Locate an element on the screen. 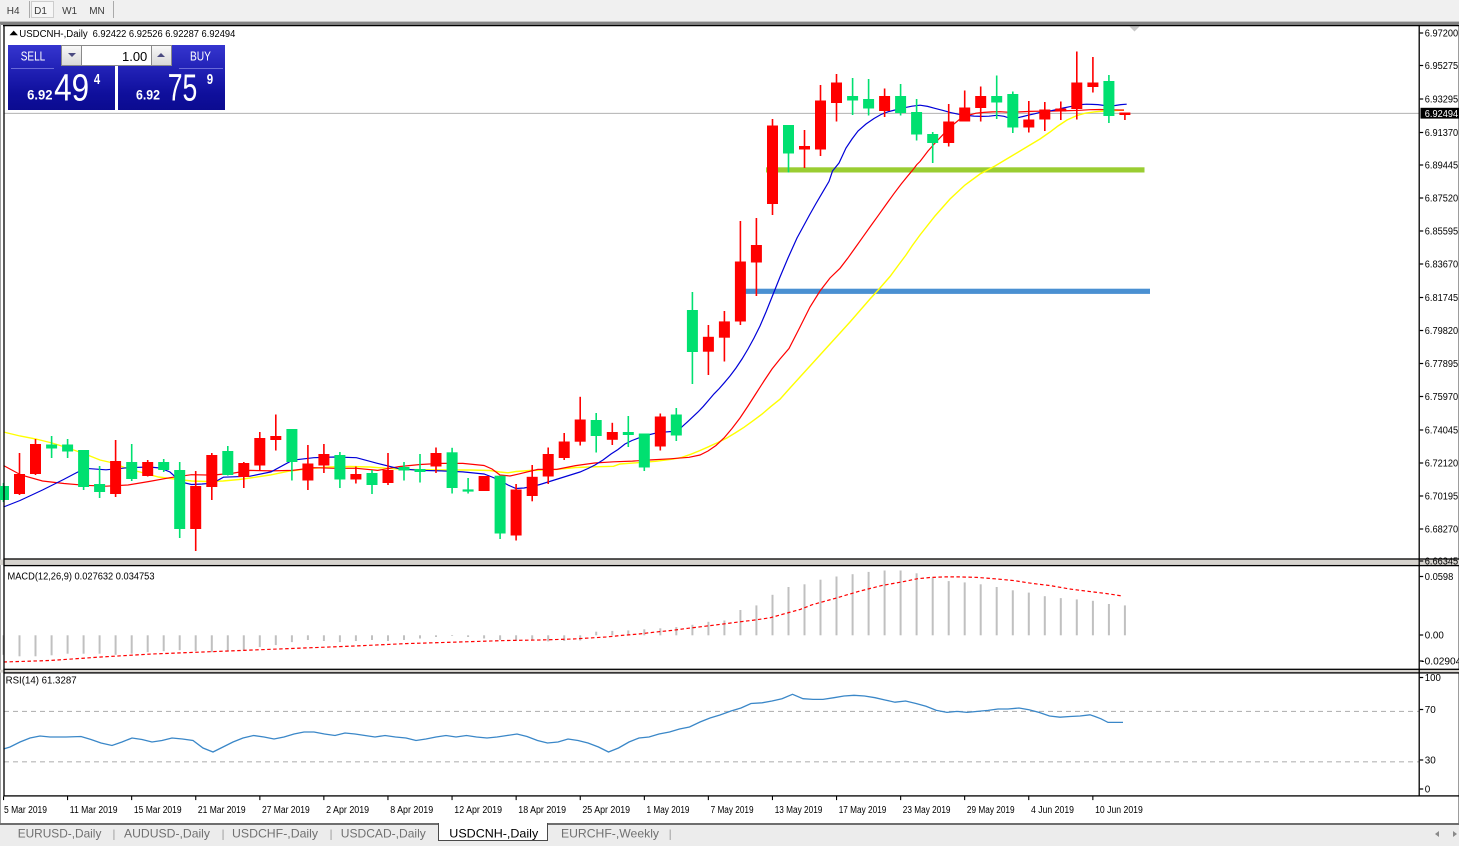 This screenshot has height=846, width=1459. svg-text: 4 is located at coordinates (97, 80).